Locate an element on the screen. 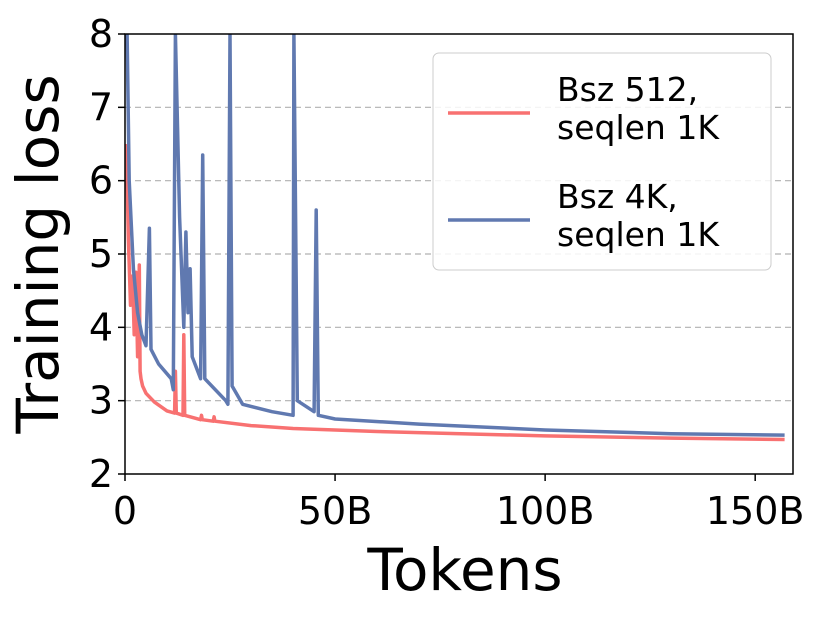 This screenshot has height=617, width=830. y-tick-label: 3 is located at coordinates (101, 401).